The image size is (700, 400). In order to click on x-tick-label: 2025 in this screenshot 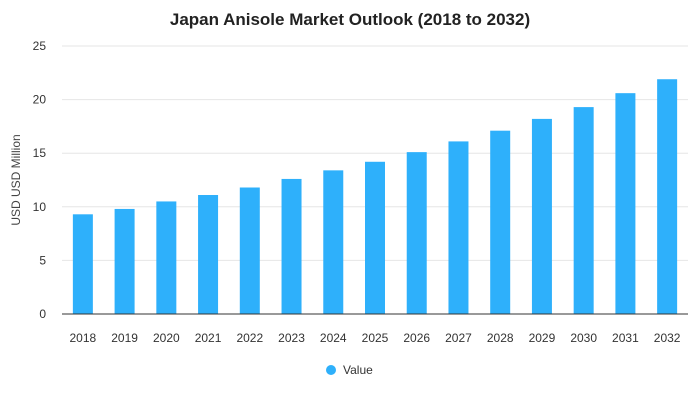, I will do `click(375, 338)`.